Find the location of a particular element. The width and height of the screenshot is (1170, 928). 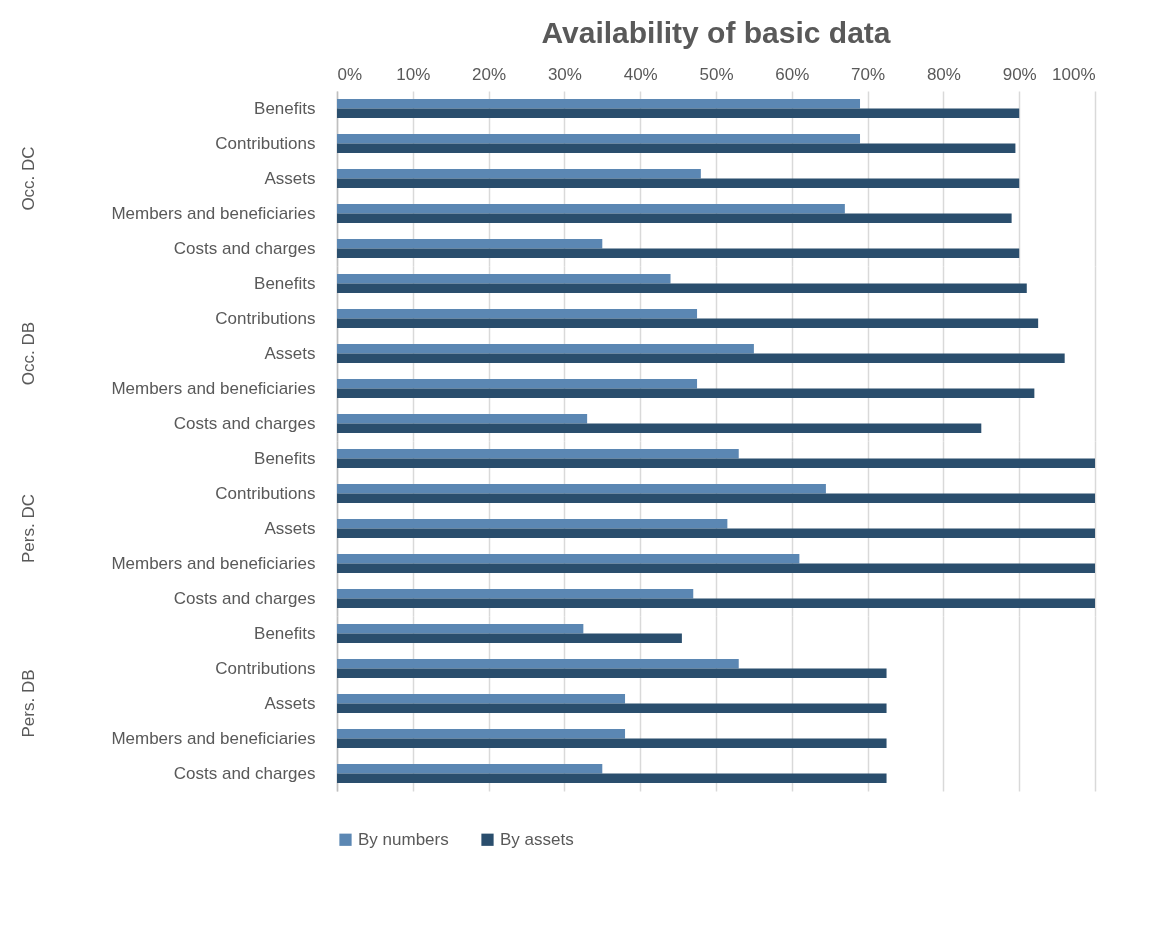

x-tick-label: 80% is located at coordinates (943, 74).